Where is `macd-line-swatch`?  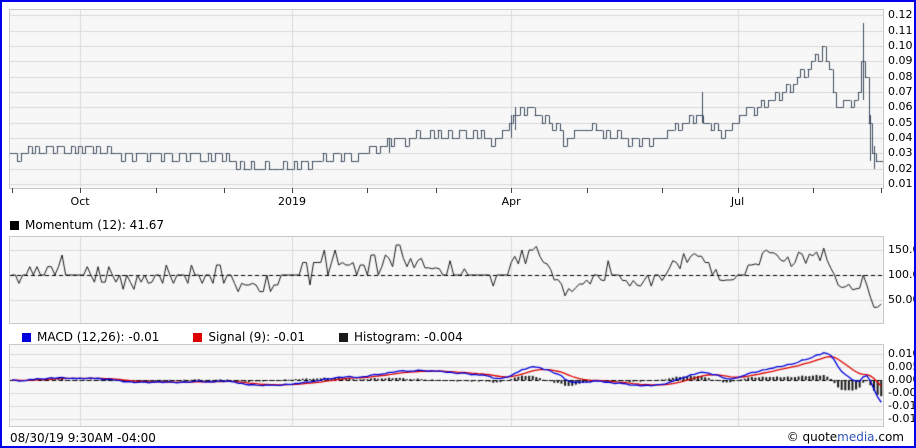 macd-line-swatch is located at coordinates (26, 337).